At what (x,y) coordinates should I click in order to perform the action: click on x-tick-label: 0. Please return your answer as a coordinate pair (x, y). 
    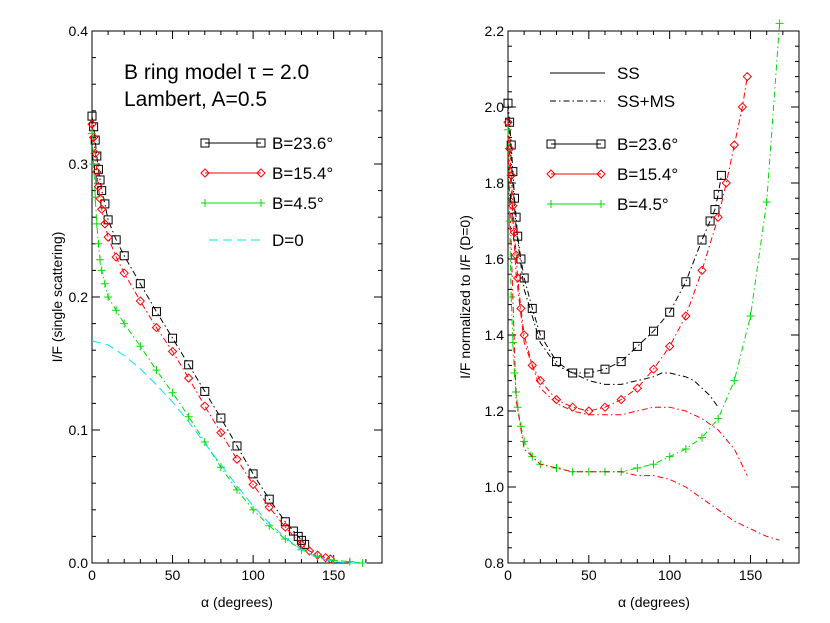
    Looking at the image, I should click on (92, 575).